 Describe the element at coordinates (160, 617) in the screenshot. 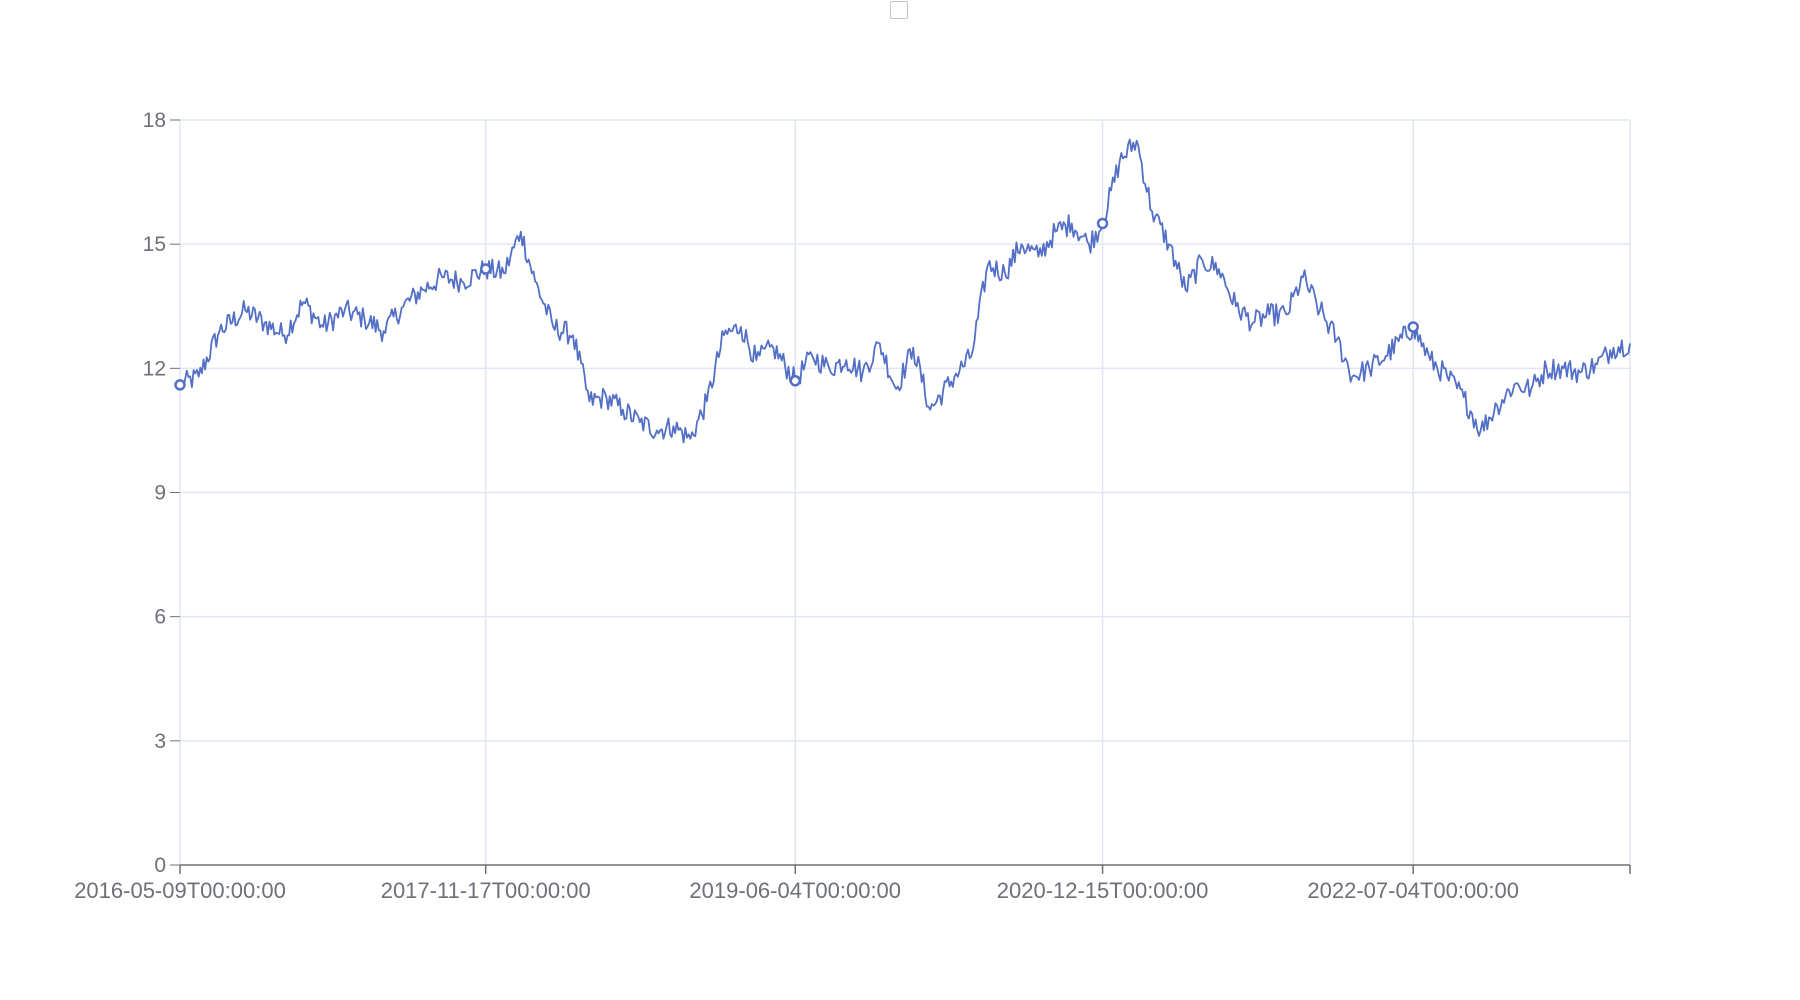

I see `y-tick-label: 6` at that location.